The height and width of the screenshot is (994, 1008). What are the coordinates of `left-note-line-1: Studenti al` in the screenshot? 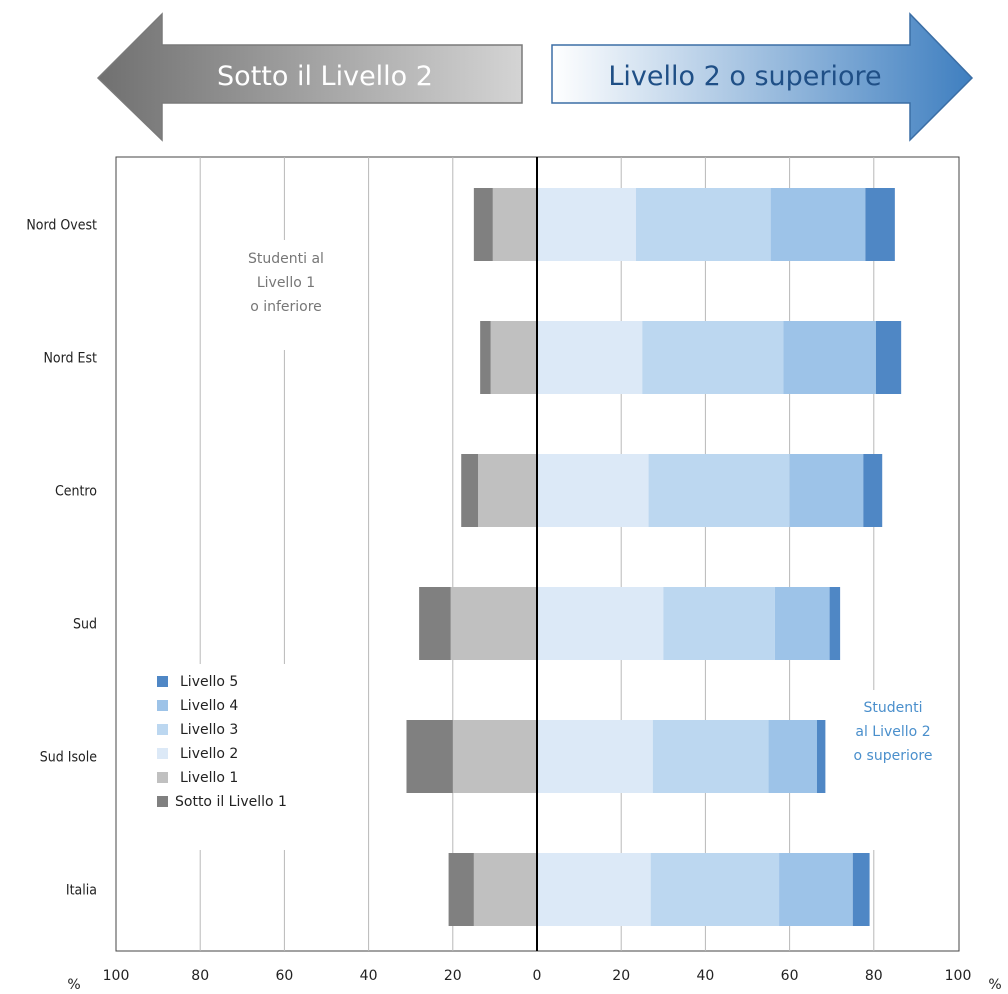 It's located at (286, 259).